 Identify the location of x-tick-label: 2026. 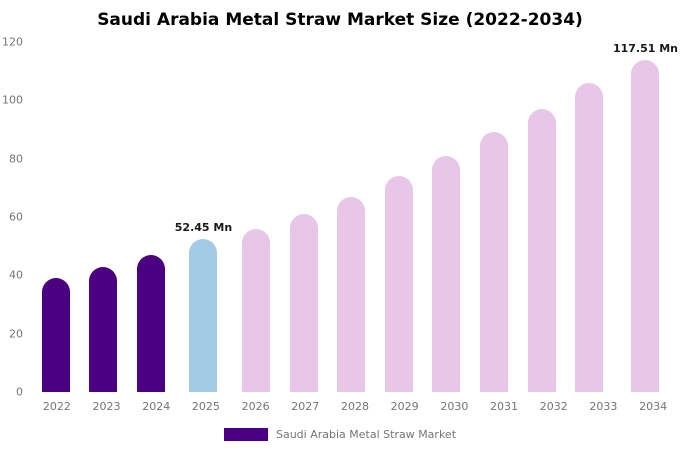
(255, 406).